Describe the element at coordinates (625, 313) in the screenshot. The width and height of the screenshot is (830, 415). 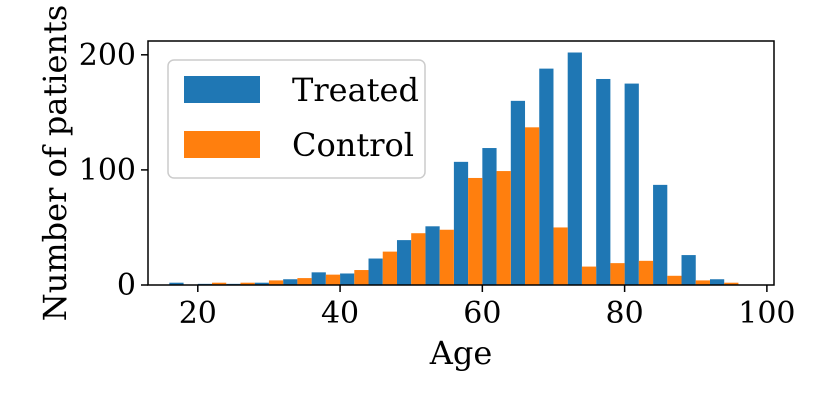
I see `x-tick-label-80: 80` at that location.